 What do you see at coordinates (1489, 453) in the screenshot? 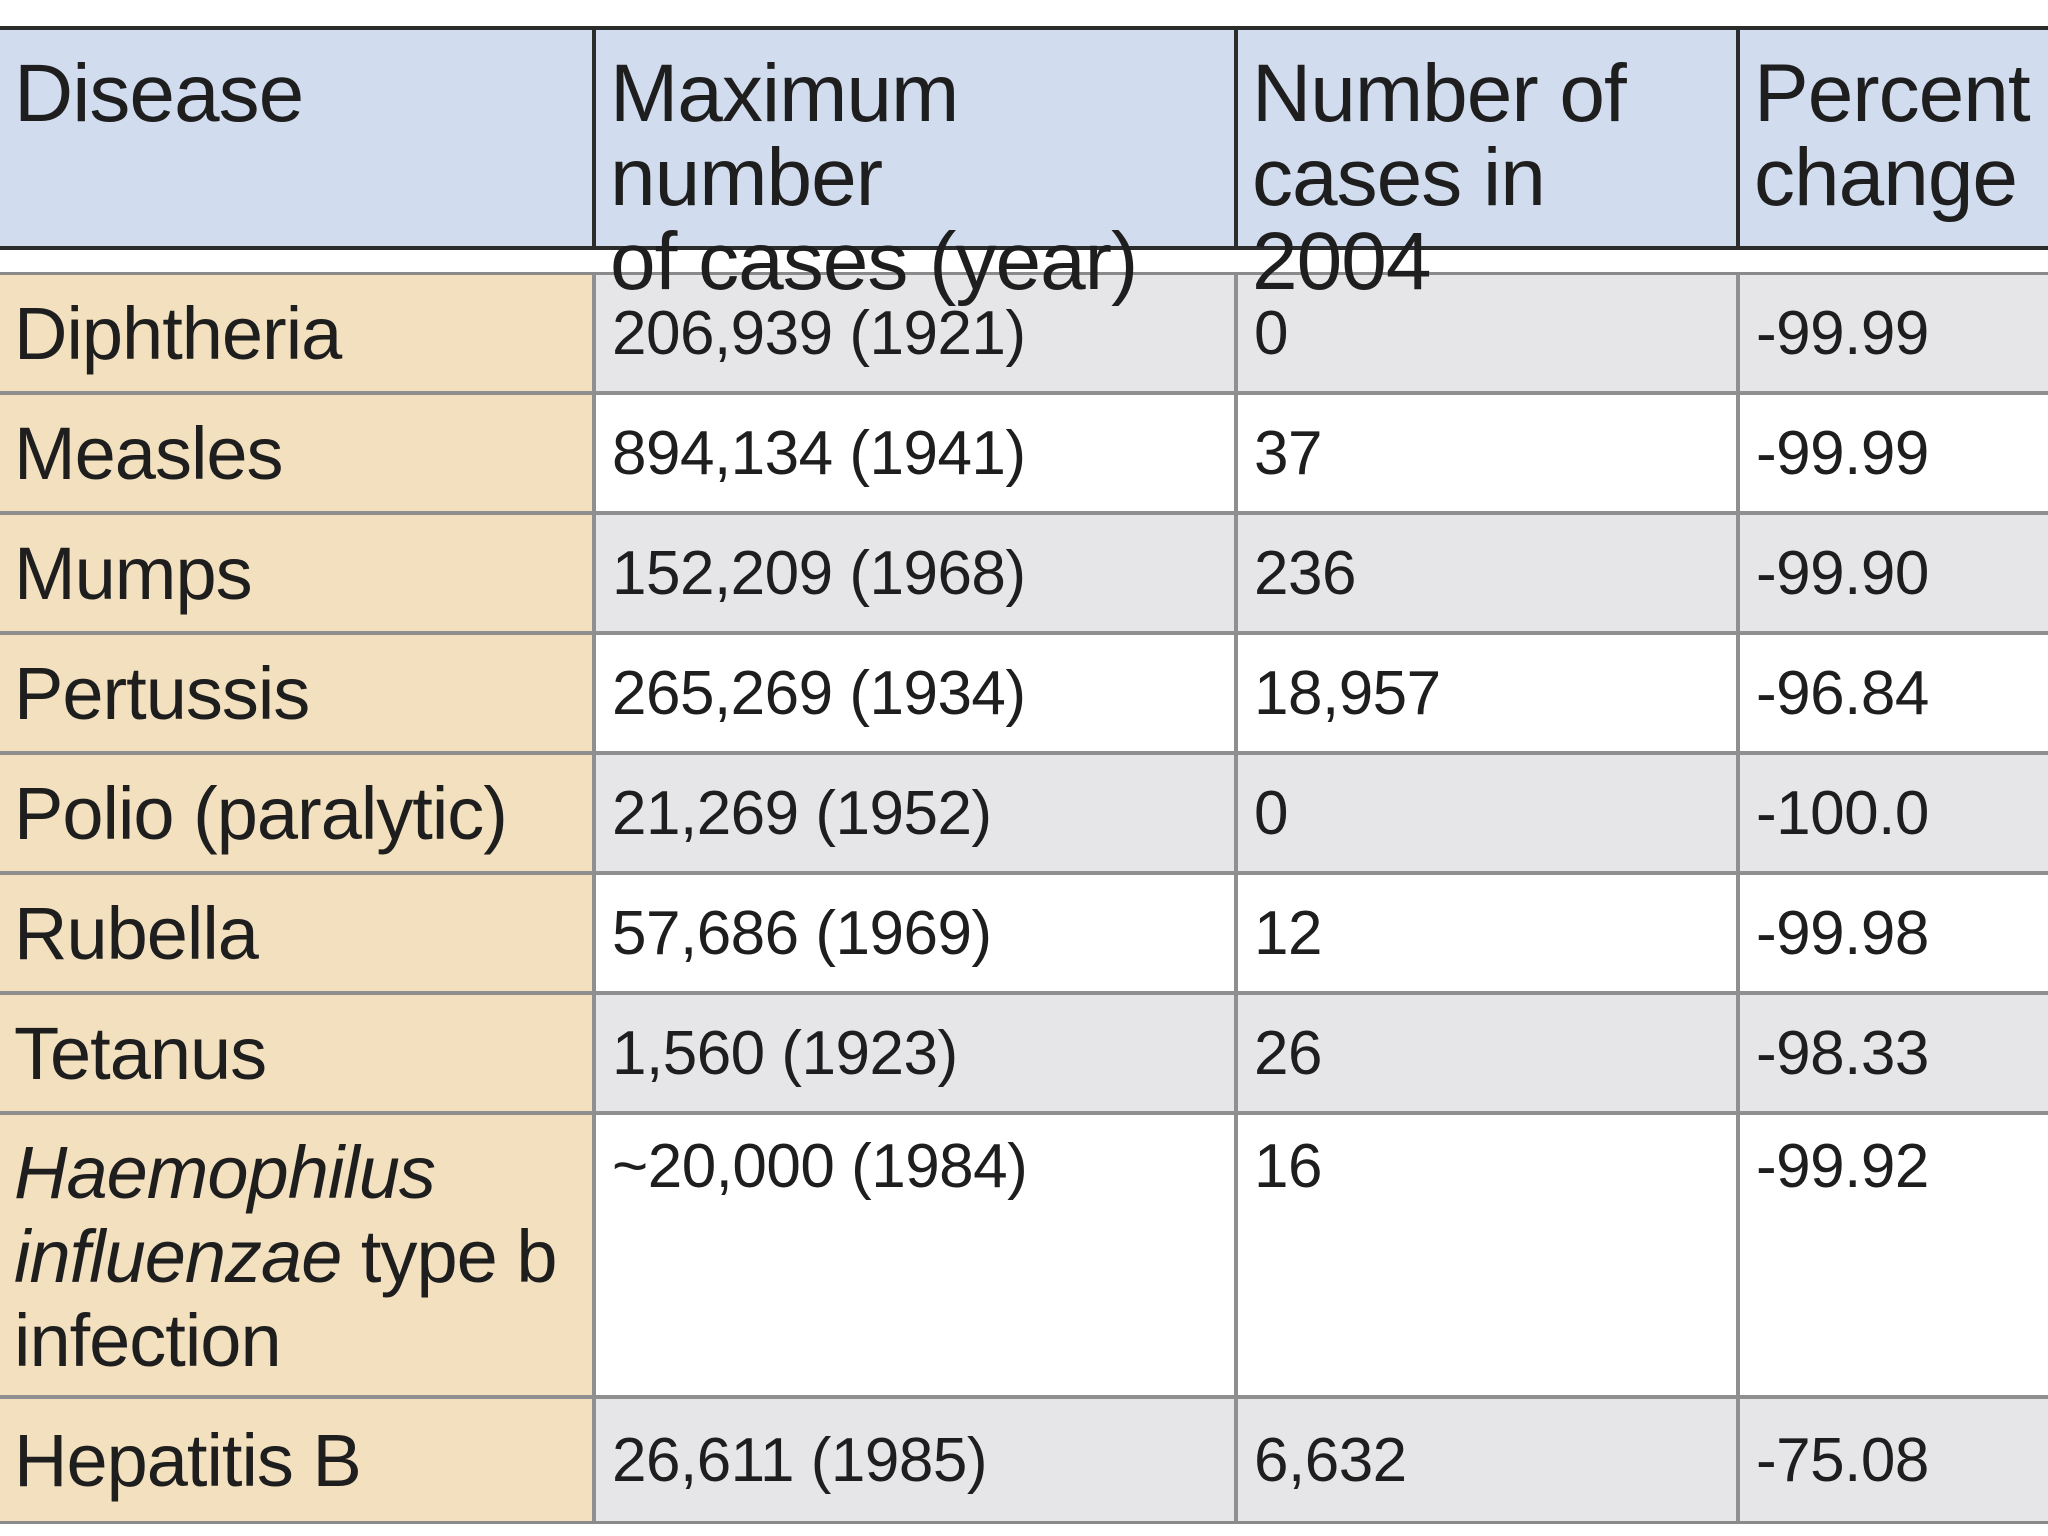
I see `cases-2004-cell: 37` at bounding box center [1489, 453].